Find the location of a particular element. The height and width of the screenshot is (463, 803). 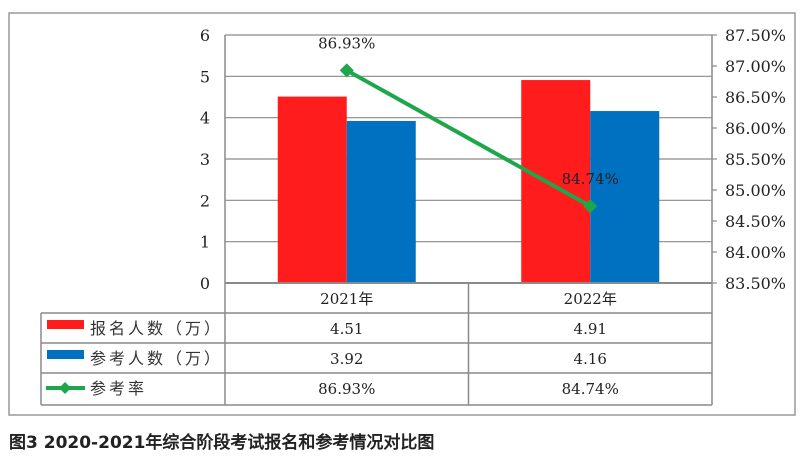

legend-label: 参考人数（万） is located at coordinates (156, 358).